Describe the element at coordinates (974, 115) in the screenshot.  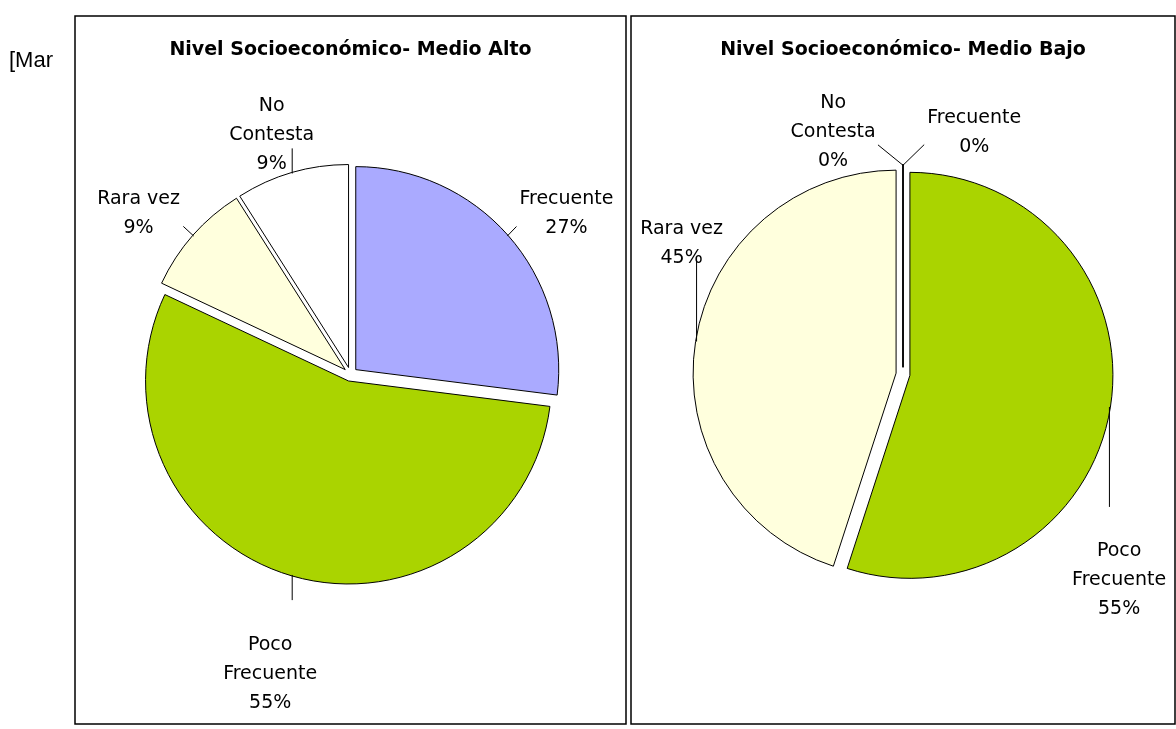
I see `category-label: Frecuente` at that location.